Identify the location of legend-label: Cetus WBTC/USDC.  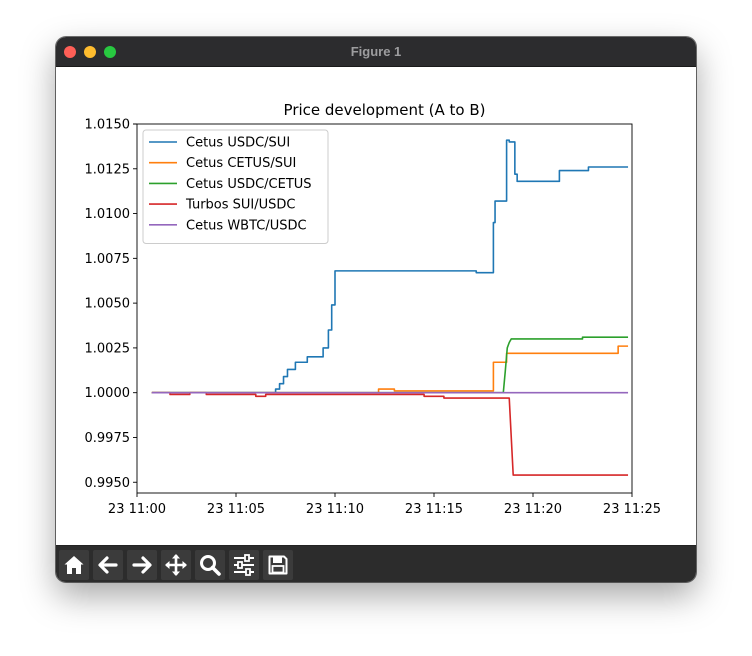
(246, 225).